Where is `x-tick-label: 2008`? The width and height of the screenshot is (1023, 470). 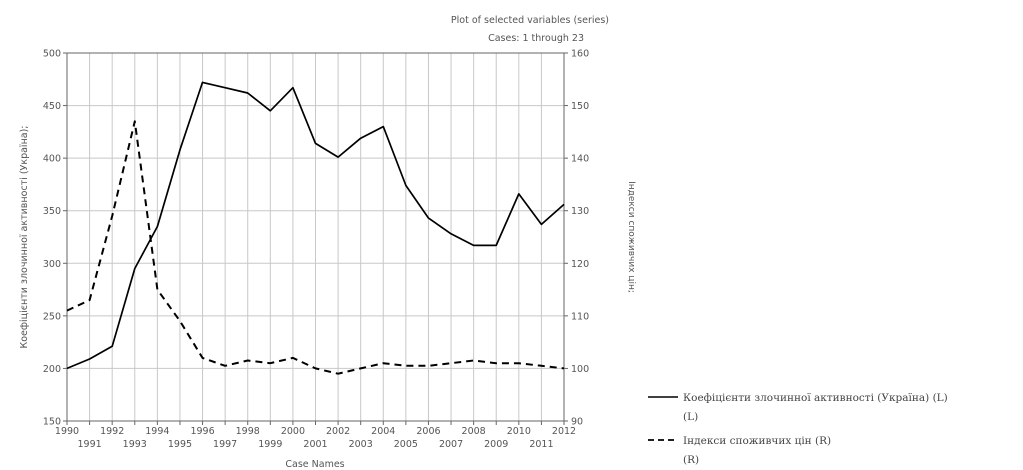
x-tick-label: 2008 is located at coordinates (474, 431).